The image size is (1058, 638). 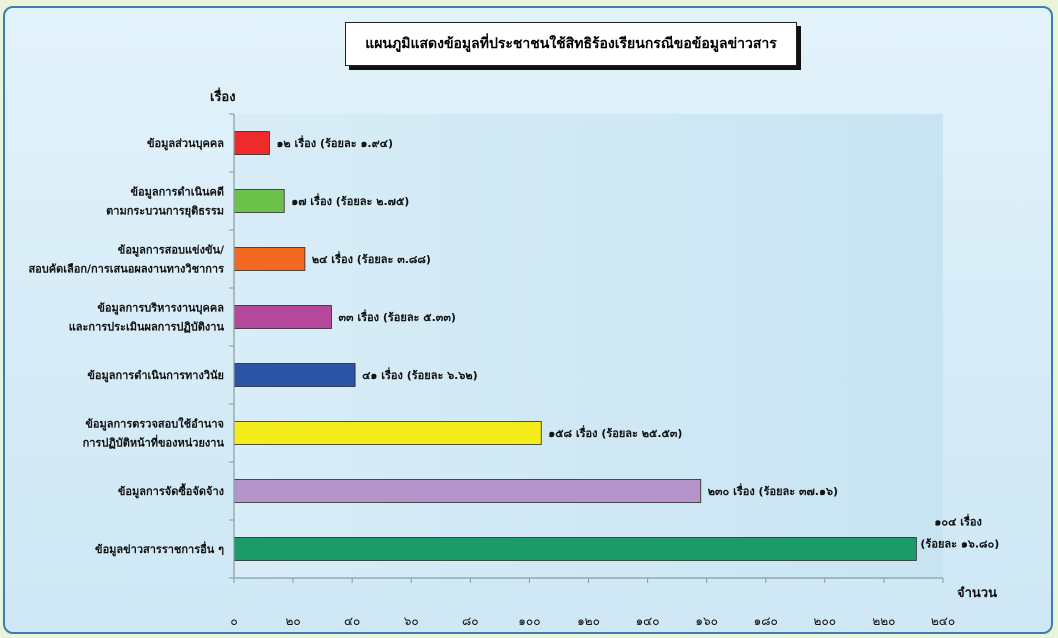 I want to click on x-tick-label: ๑๘๐, so click(x=766, y=621).